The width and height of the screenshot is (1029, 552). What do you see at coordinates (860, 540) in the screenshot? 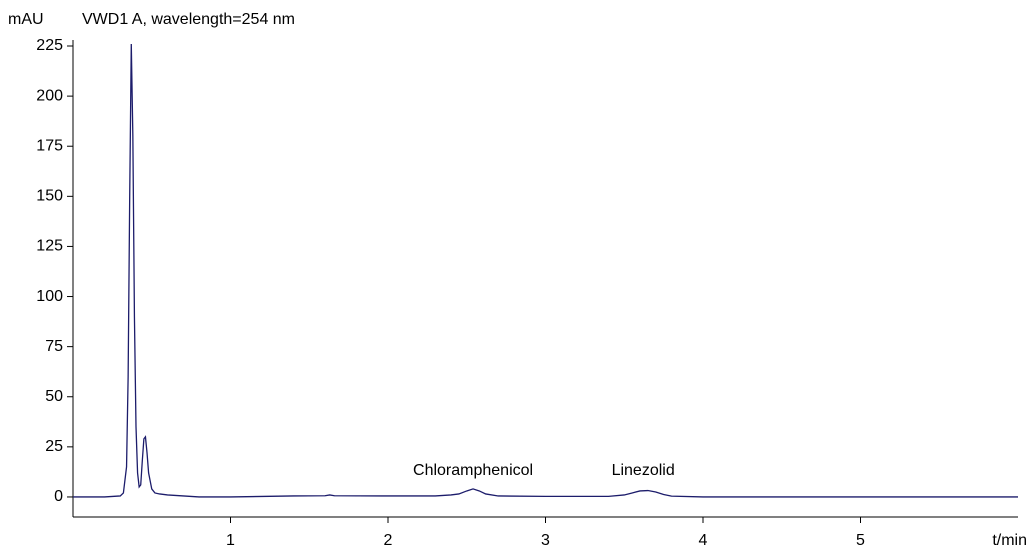
I see `x-tick-label: 5` at bounding box center [860, 540].